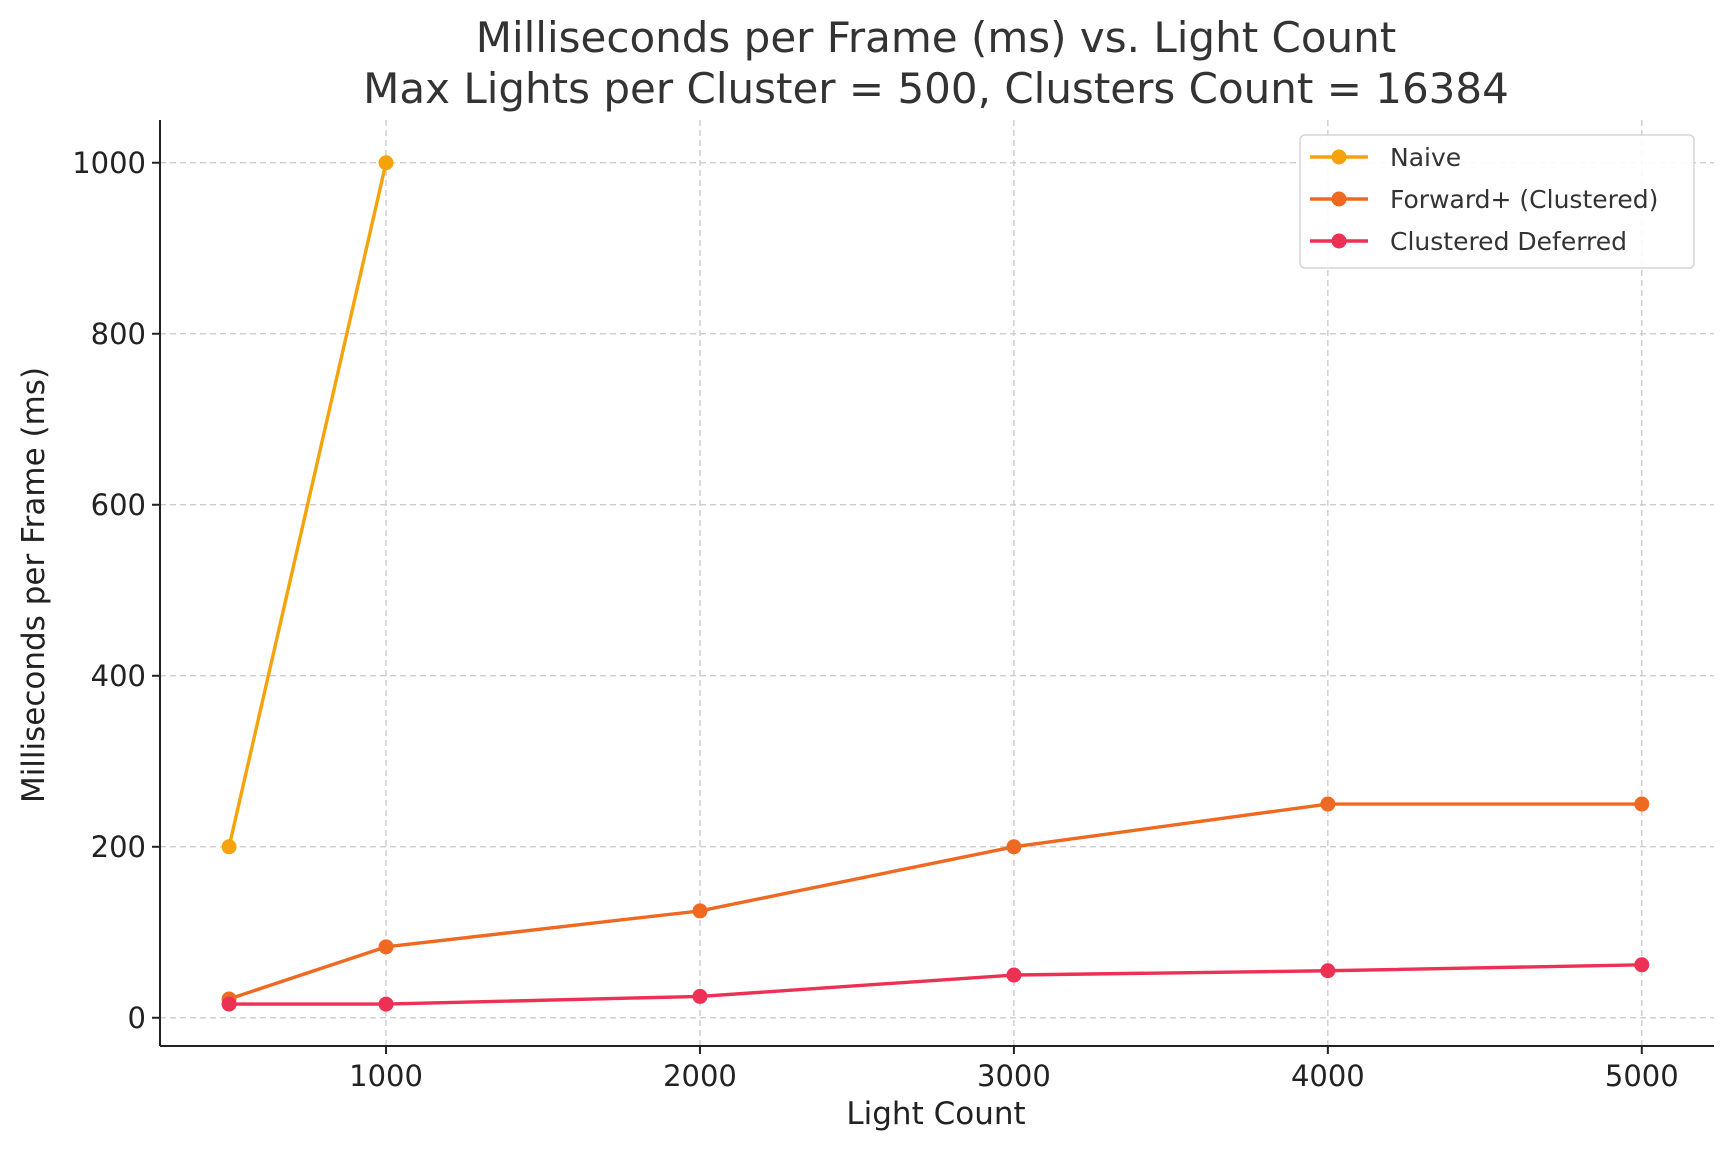 Image resolution: width=1728 pixels, height=1155 pixels. What do you see at coordinates (137, 1018) in the screenshot?
I see `y-tick-label: 0` at bounding box center [137, 1018].